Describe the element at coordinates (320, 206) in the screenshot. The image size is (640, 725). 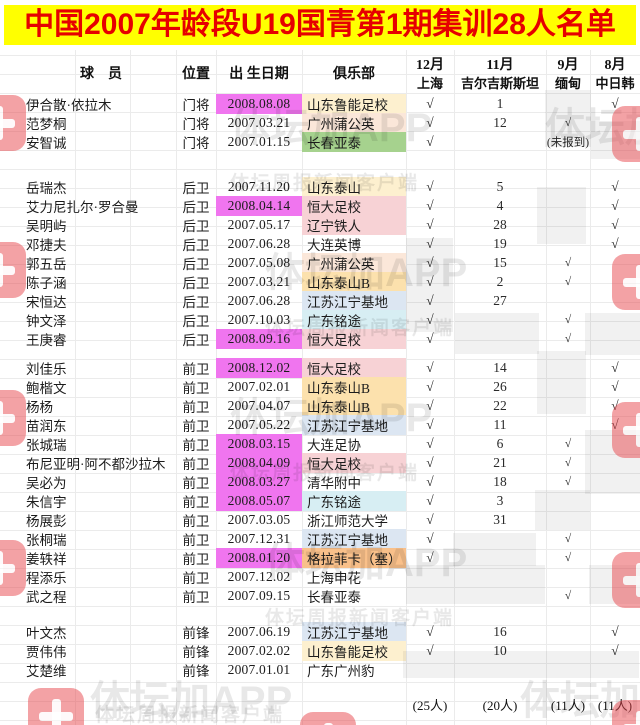
I see `table-row: 艾力尼扎尔·罗合曼 后卫 2008.04.14 恒大足校 √ 4 √` at that location.